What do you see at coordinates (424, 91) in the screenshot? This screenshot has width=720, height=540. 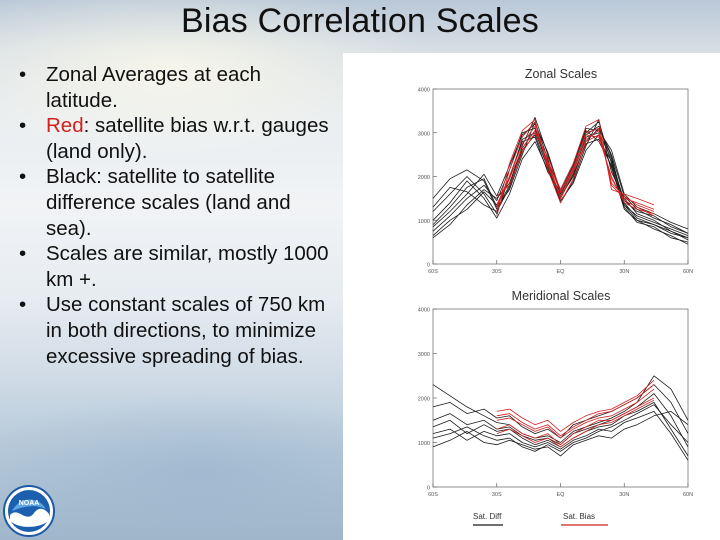 I see `zonal-y-tick-label: 4000` at bounding box center [424, 91].